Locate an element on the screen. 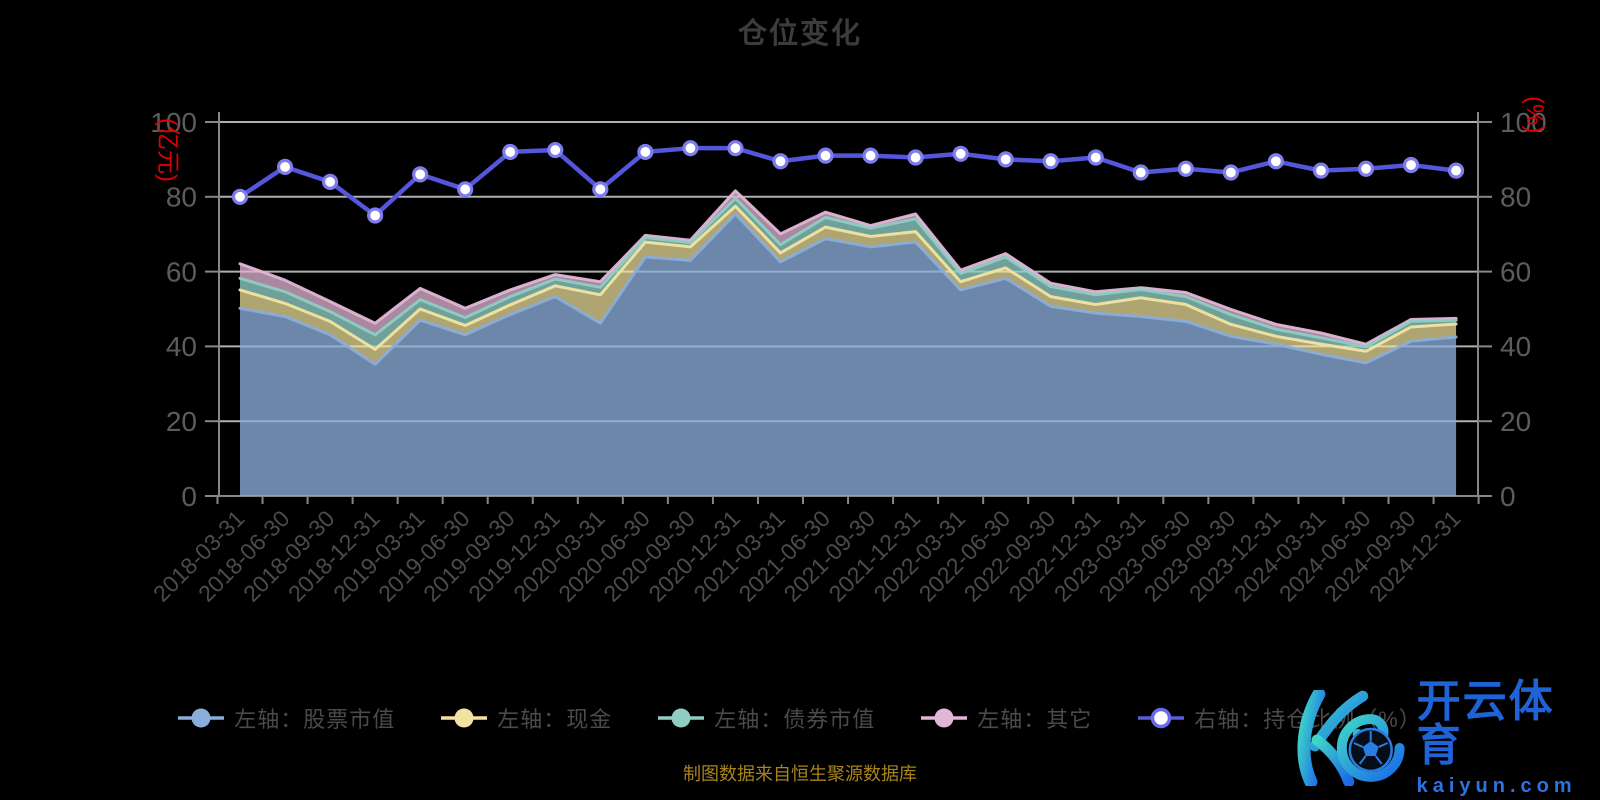 This screenshot has height=800, width=1600. data-source-note: 制图数据来自恒生聚源数据库 is located at coordinates (800, 774).